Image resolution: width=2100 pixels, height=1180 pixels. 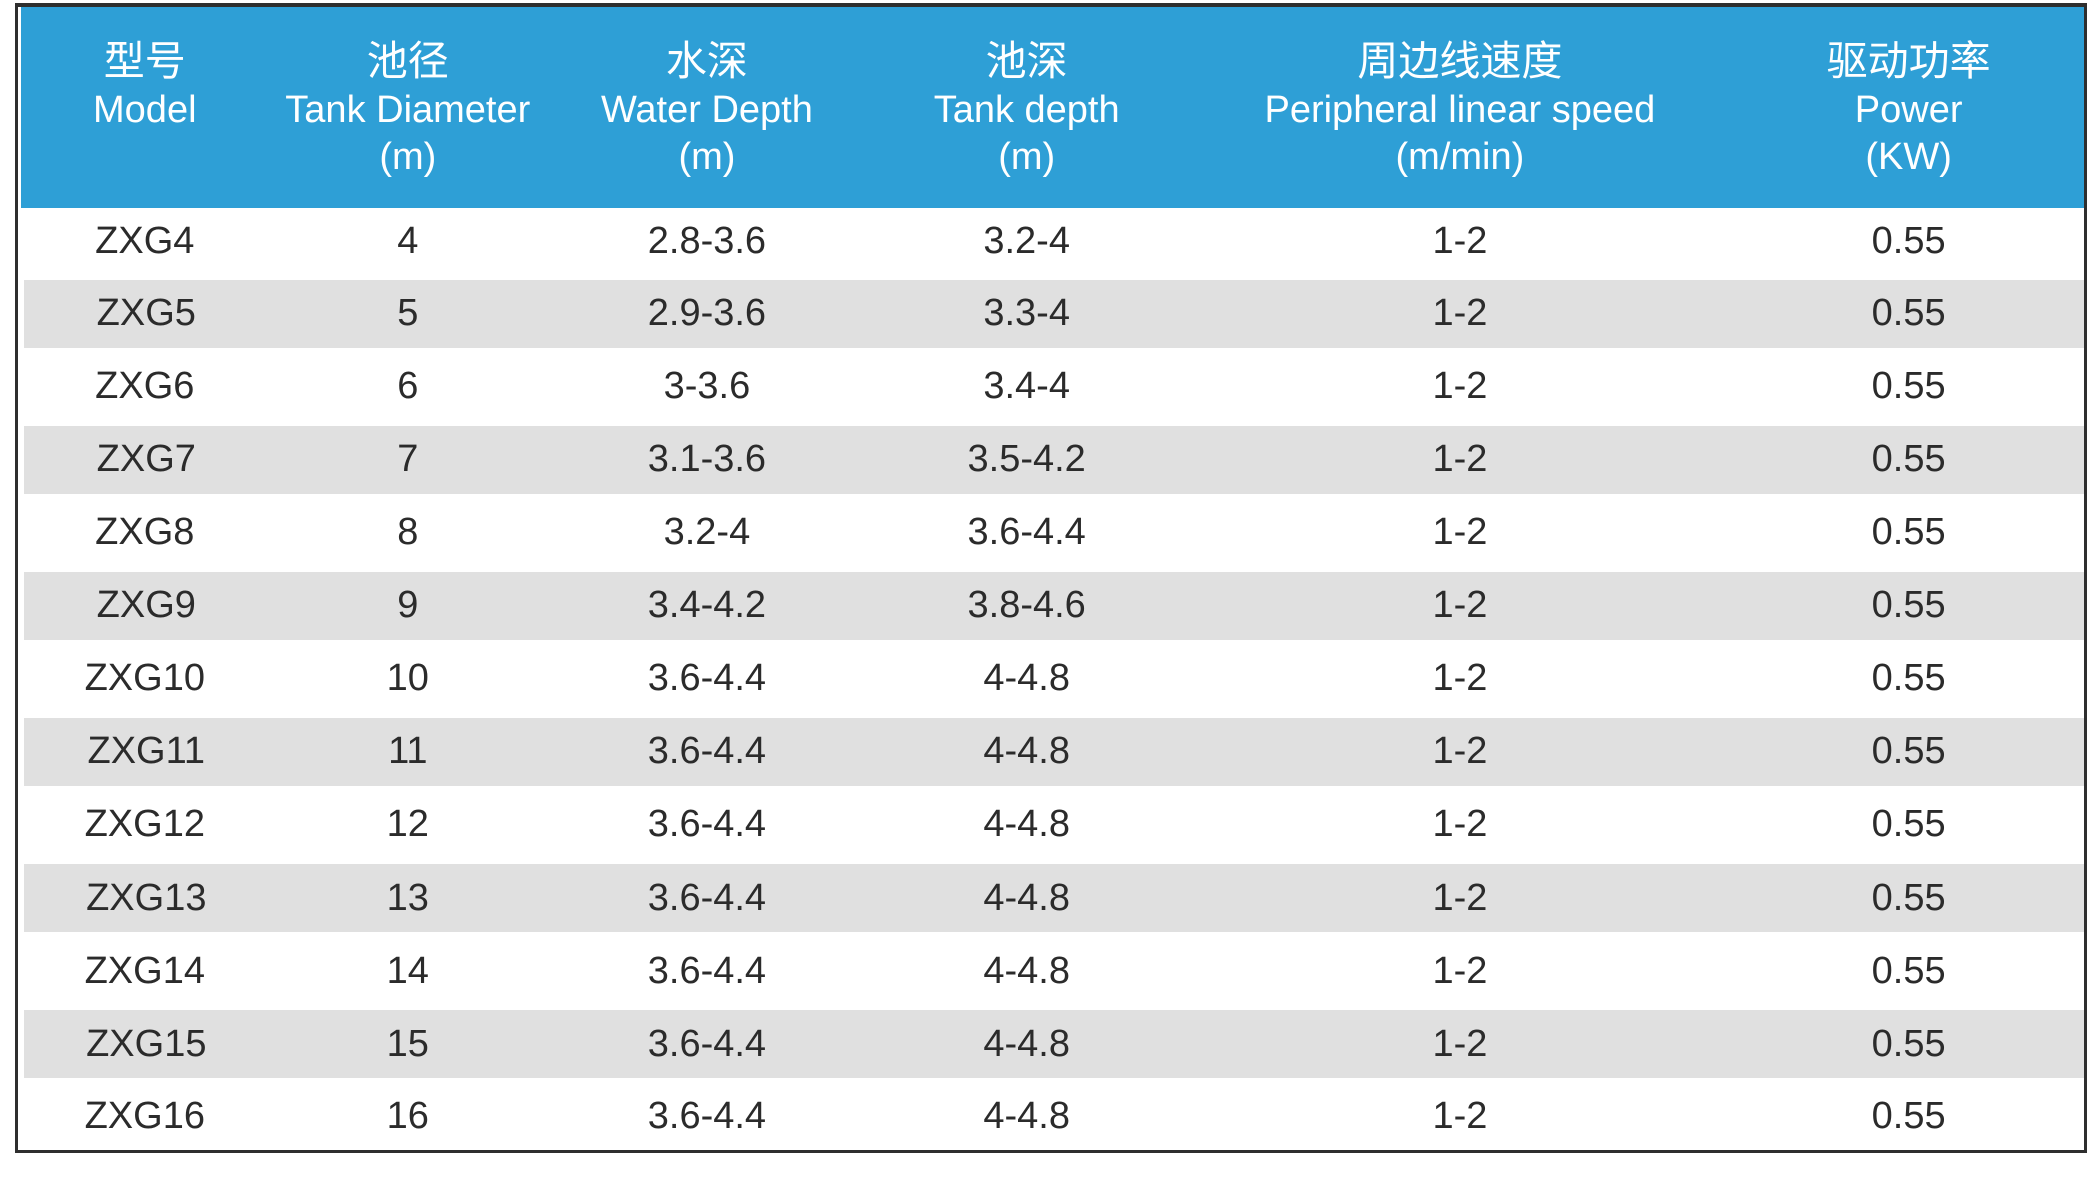 What do you see at coordinates (145, 825) in the screenshot?
I see `model-cell: ZXG12` at bounding box center [145, 825].